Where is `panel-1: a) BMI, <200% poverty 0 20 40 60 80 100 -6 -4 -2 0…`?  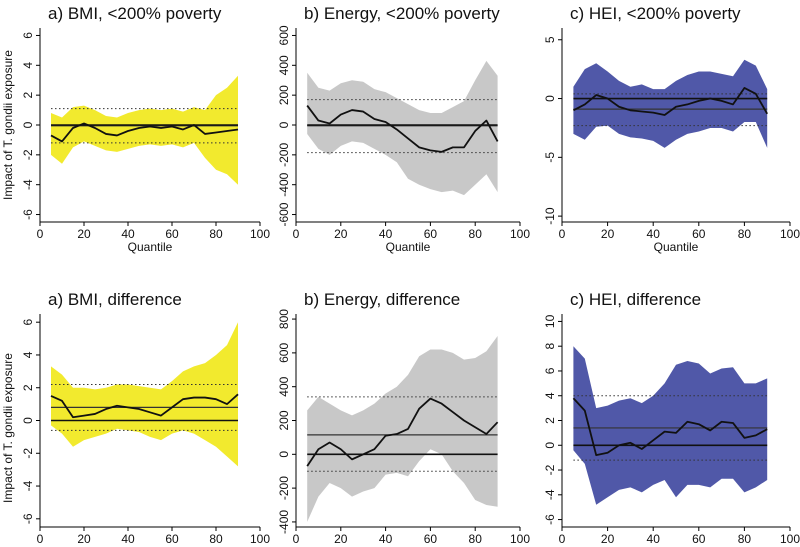 panel-1: a) BMI, <200% poverty 0 20 40 60 80 100 -6 -4 -2 0… is located at coordinates (145, 129).